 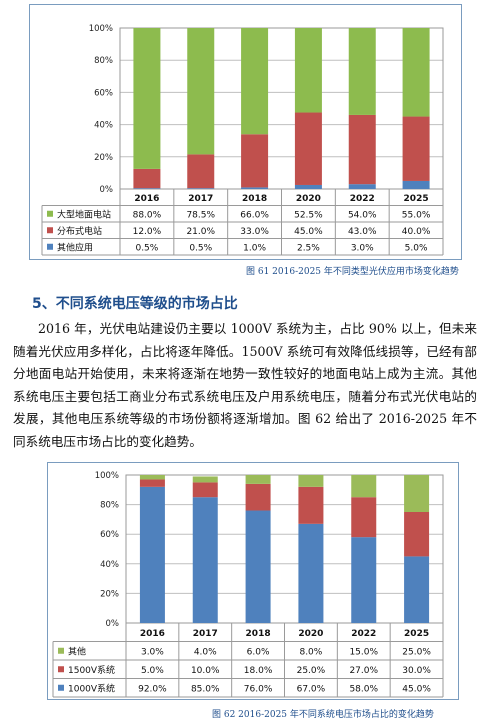 I want to click on chart1-data-label: 88.0%, so click(x=147, y=215).